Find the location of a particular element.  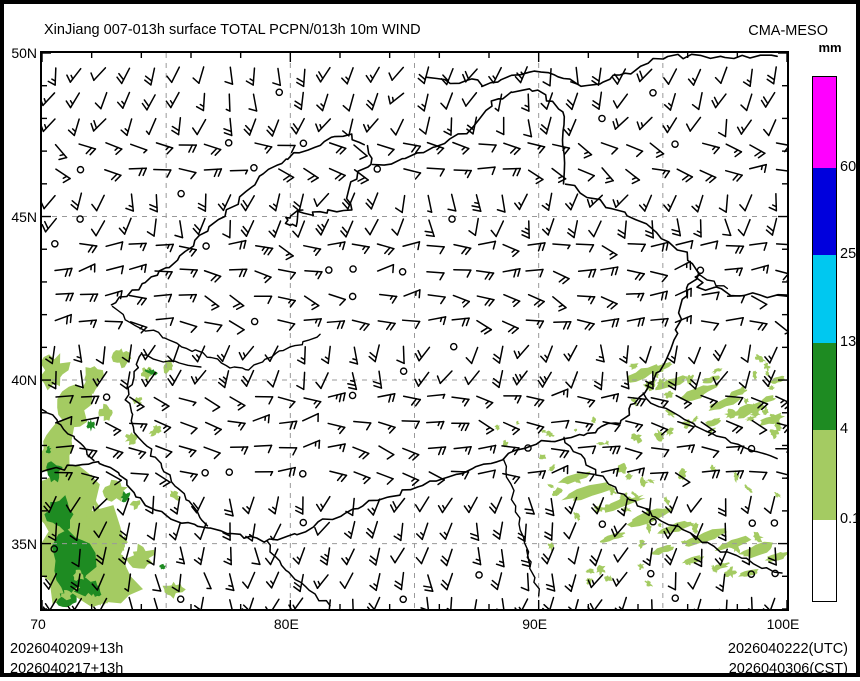

init-time-line2: 2026040217+13h is located at coordinates (66, 669).